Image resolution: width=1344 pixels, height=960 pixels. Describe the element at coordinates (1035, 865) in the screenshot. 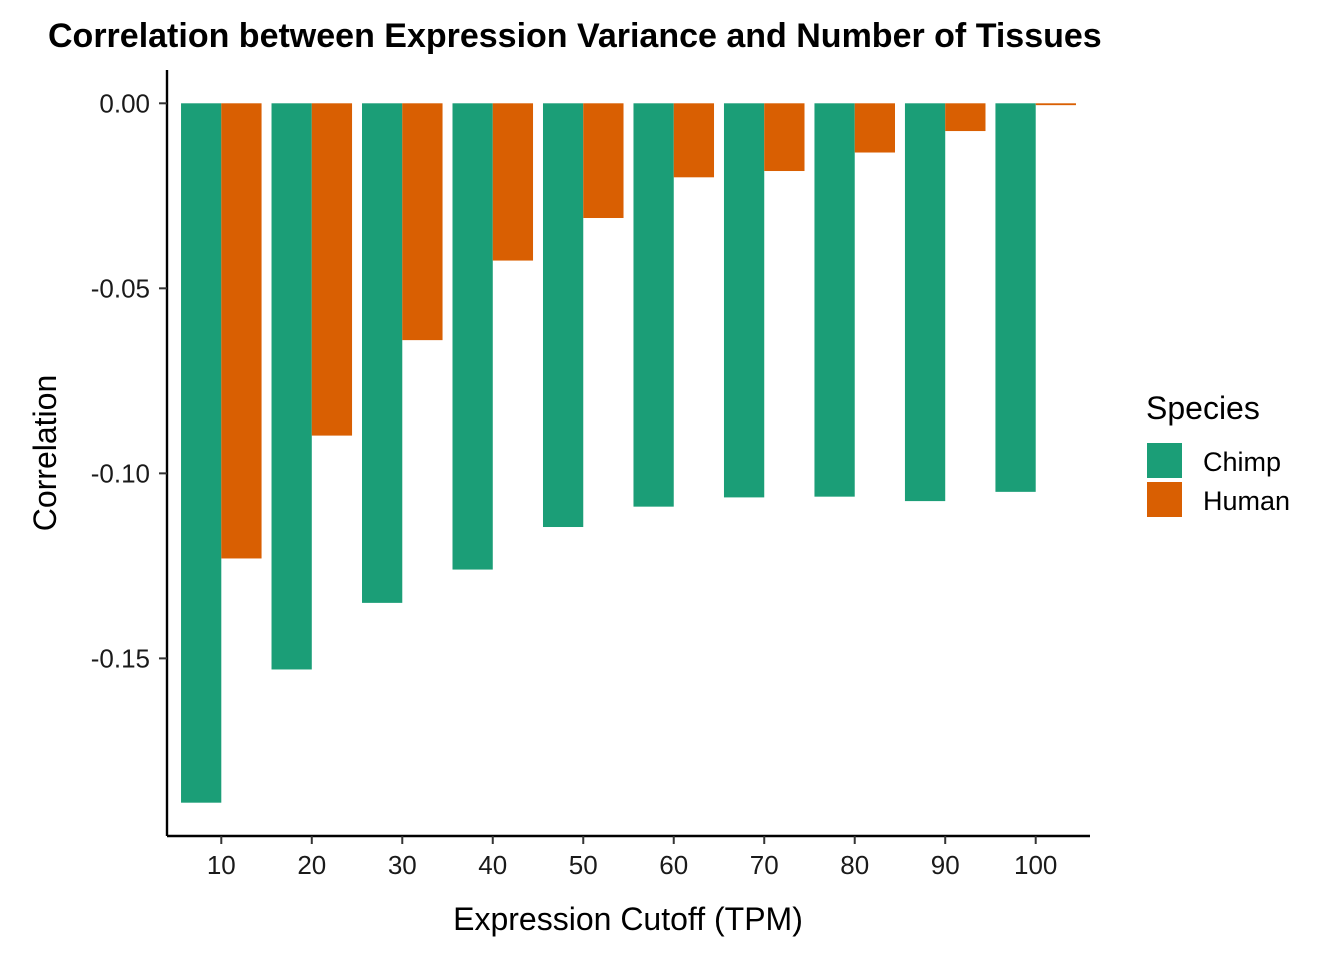

I see `x-tick-label: 100` at that location.